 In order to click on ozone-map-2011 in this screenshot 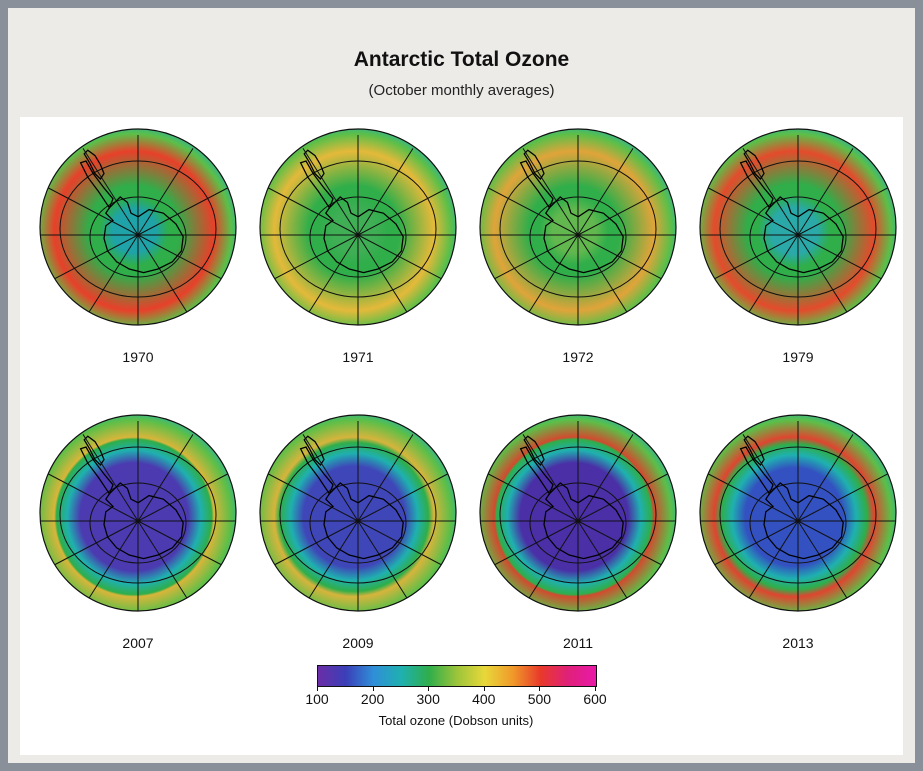, I will do `click(578, 513)`.